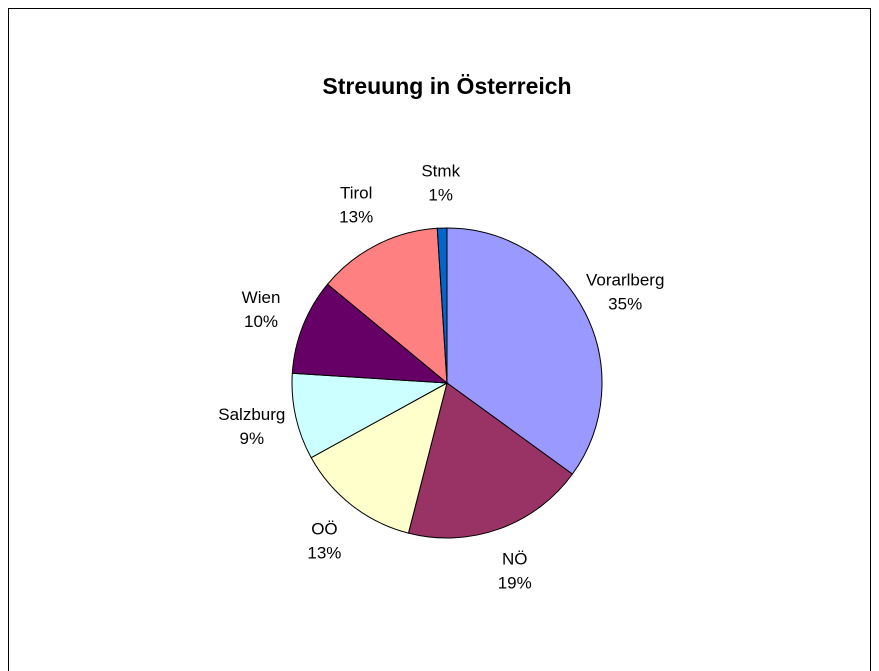  Describe the element at coordinates (251, 414) in the screenshot. I see `slice-label: Salzburg` at that location.